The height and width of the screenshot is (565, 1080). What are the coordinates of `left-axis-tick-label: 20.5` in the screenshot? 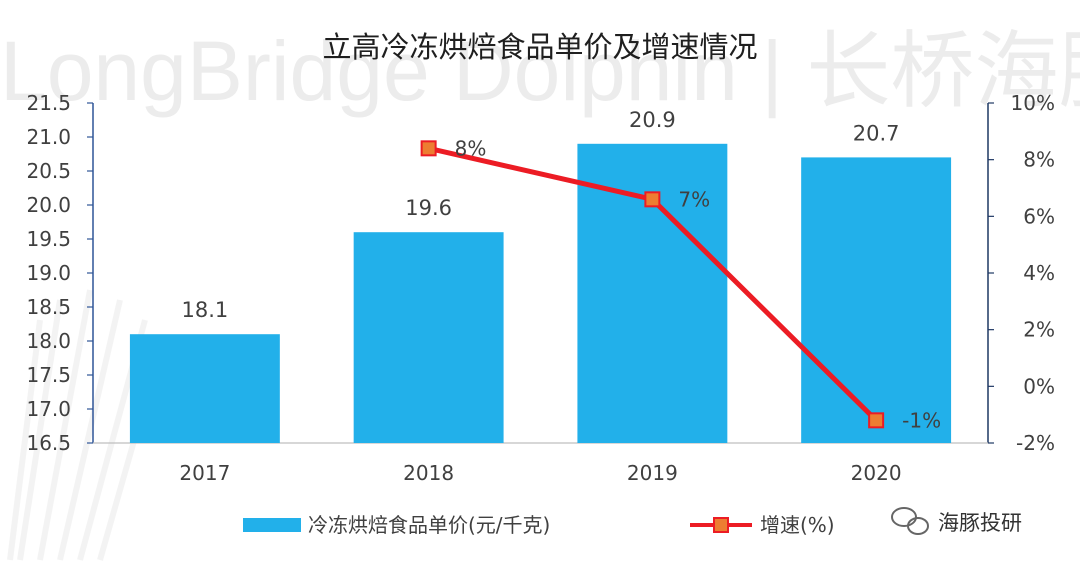 It's located at (48, 171).